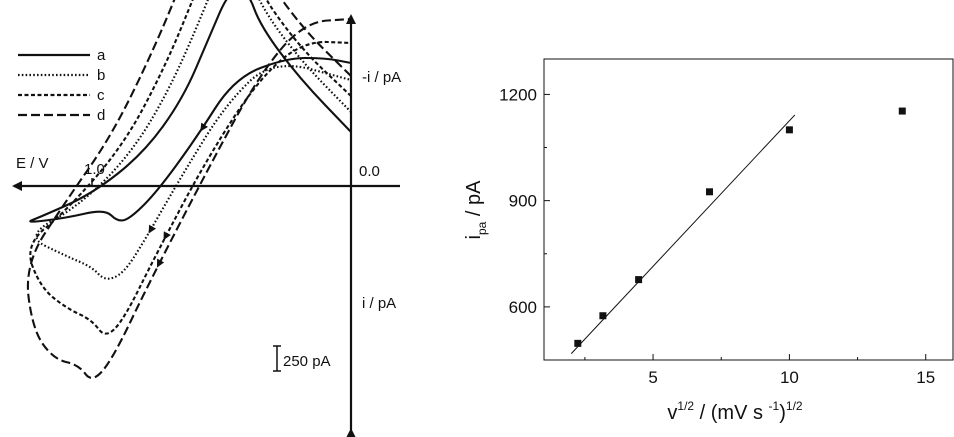 This screenshot has width=954, height=437. I want to click on linear-fit-line, so click(683, 234).